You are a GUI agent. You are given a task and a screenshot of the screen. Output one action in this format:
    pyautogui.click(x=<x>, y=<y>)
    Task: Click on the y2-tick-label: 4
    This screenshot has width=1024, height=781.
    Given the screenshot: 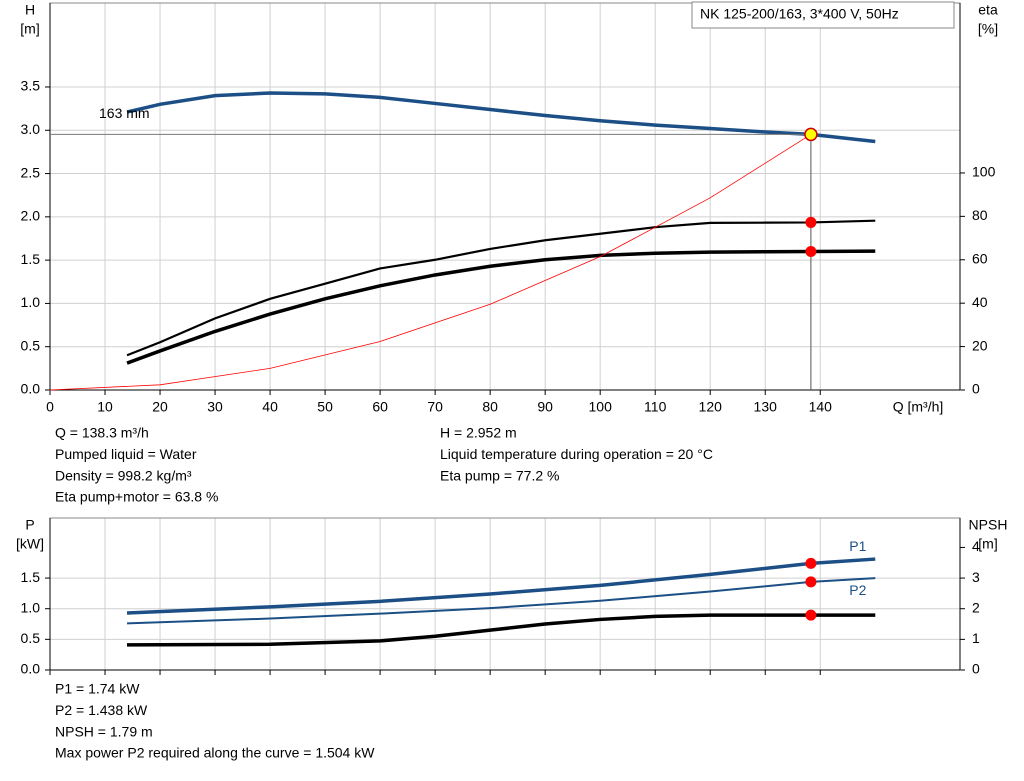 What is the action you would take?
    pyautogui.click(x=976, y=546)
    